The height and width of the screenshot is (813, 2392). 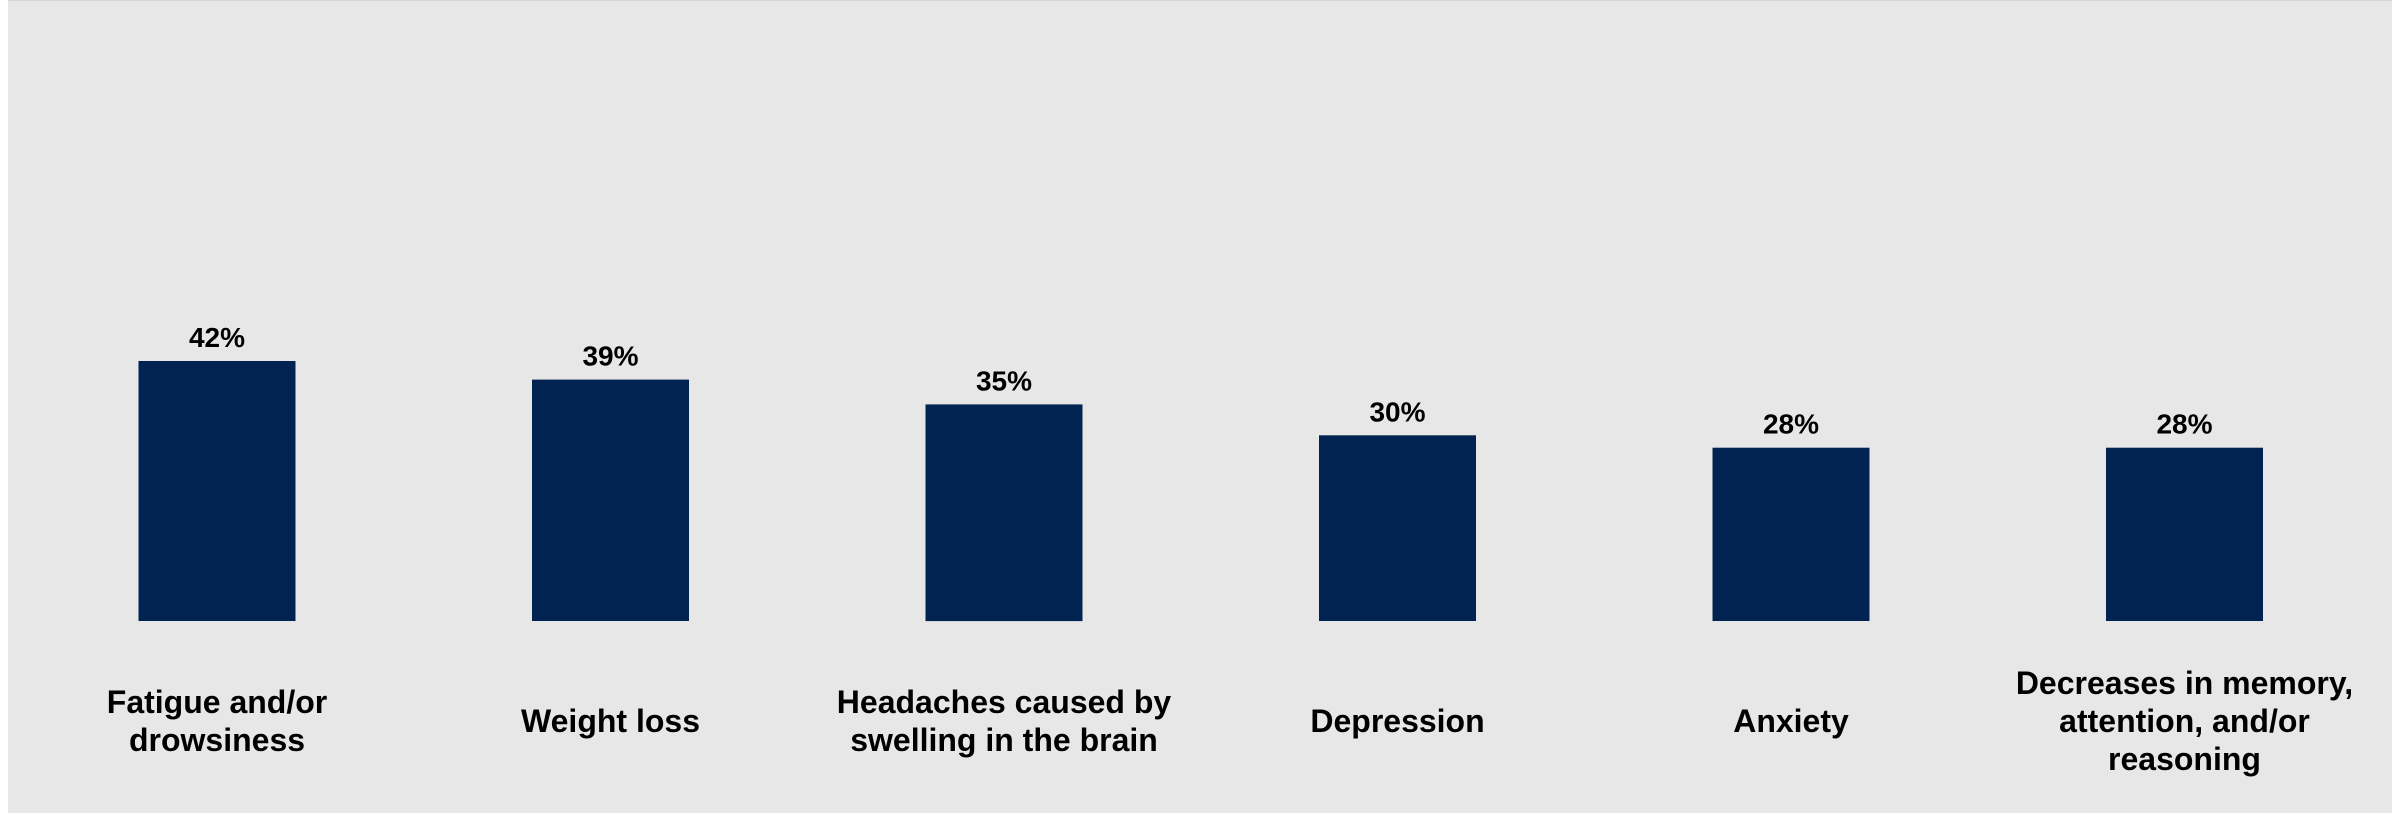 I want to click on data-label-0: 42%, so click(x=217, y=337).